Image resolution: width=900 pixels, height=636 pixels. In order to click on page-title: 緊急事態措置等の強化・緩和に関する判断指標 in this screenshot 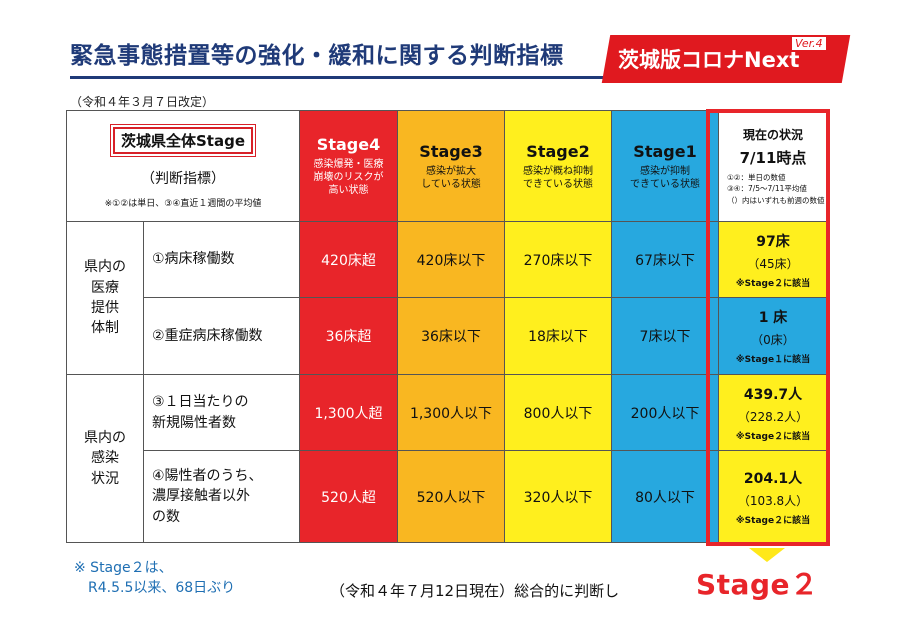, I will do `click(317, 56)`.